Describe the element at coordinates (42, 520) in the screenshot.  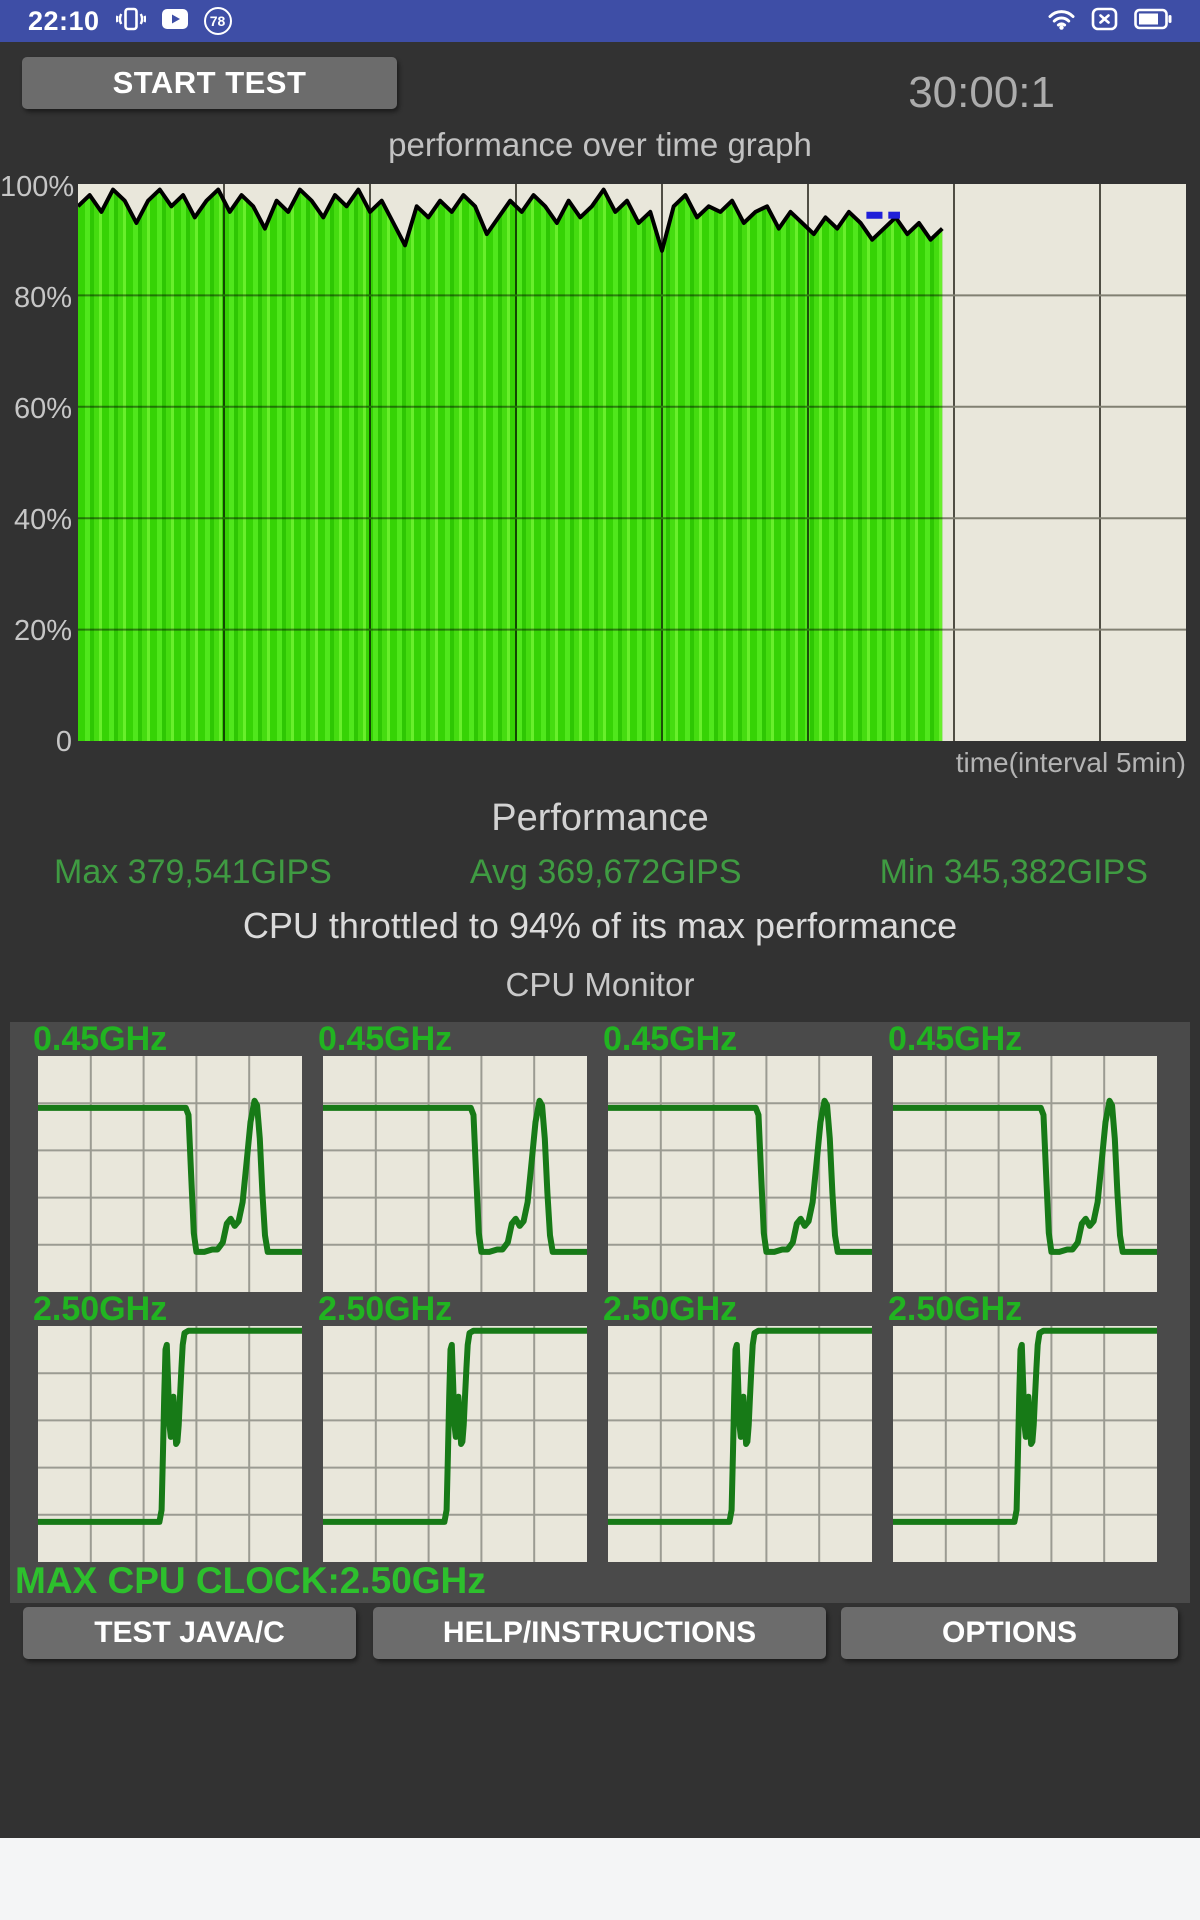
I see `y-tick-40: 40%` at that location.